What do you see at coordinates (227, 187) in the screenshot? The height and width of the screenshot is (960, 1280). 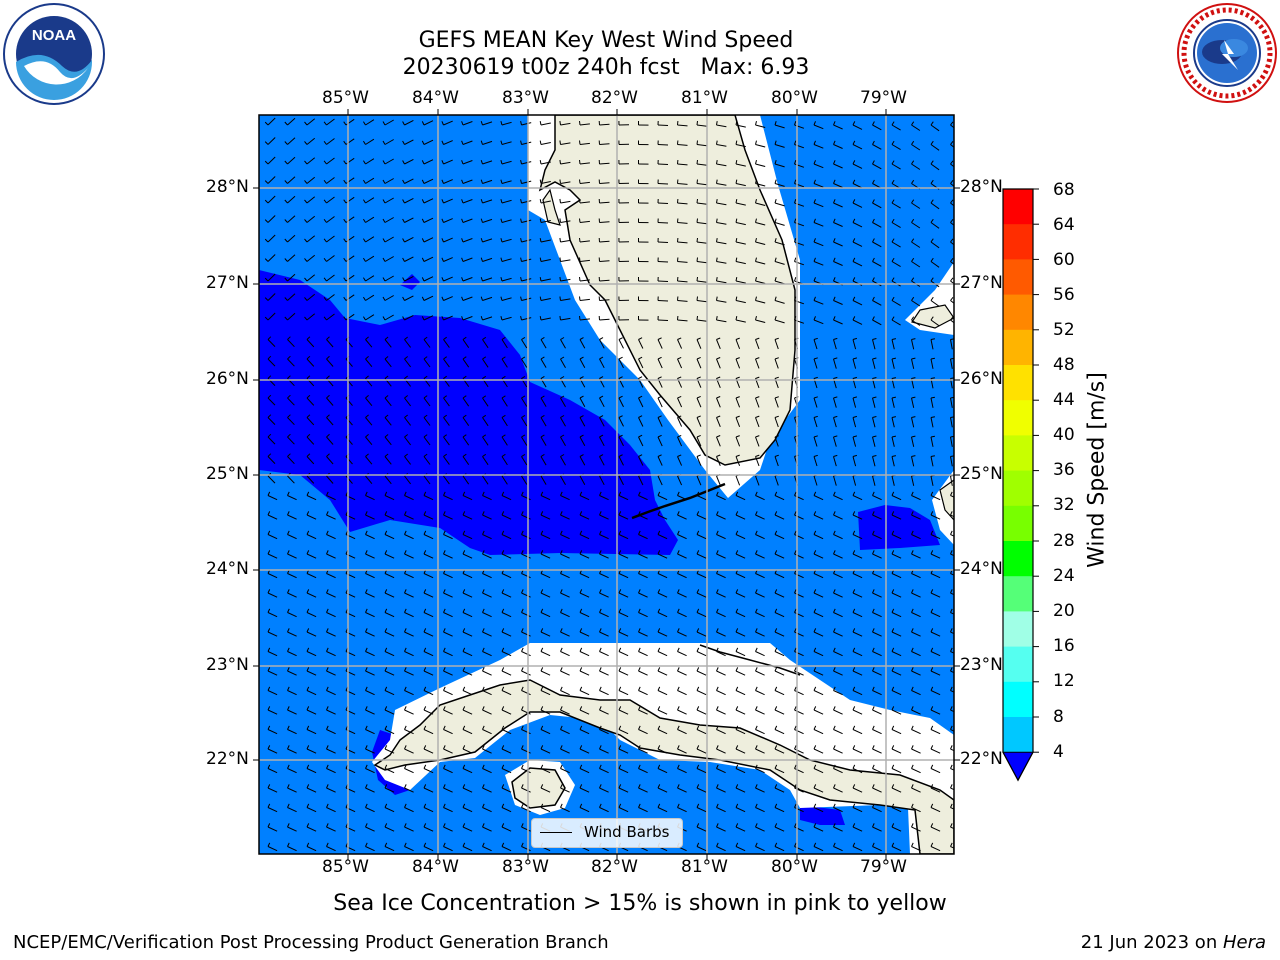 I see `lat-label-left: 28°N` at bounding box center [227, 187].